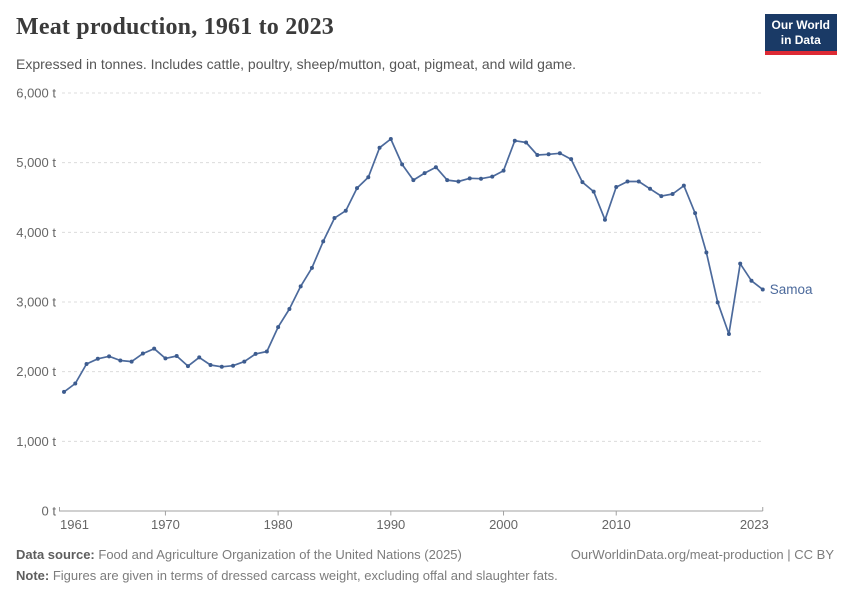 Image resolution: width=850 pixels, height=600 pixels. What do you see at coordinates (36, 371) in the screenshot?
I see `y-axis-tick-label: 2,000 t` at bounding box center [36, 371].